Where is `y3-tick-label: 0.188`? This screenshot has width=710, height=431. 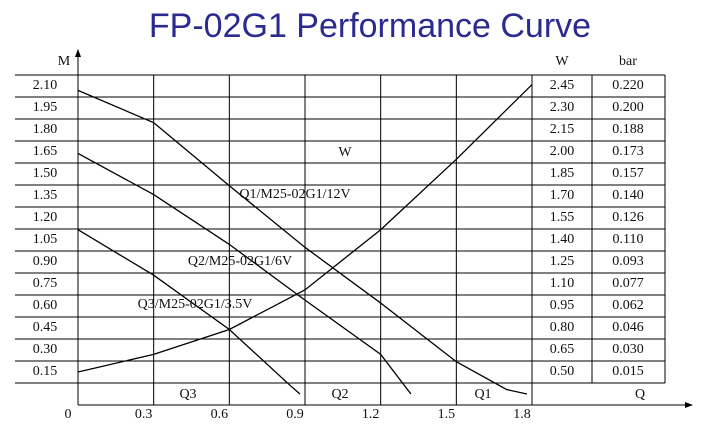
y3-tick-label: 0.188 is located at coordinates (628, 129).